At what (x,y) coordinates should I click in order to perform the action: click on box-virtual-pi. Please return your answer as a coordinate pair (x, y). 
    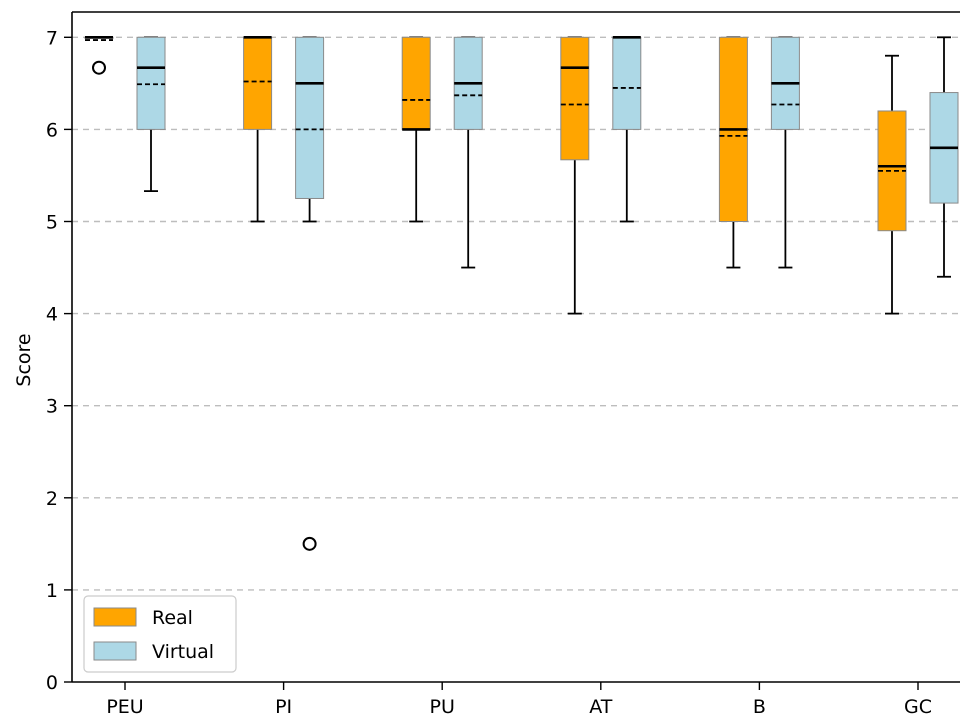
    Looking at the image, I should click on (310, 293).